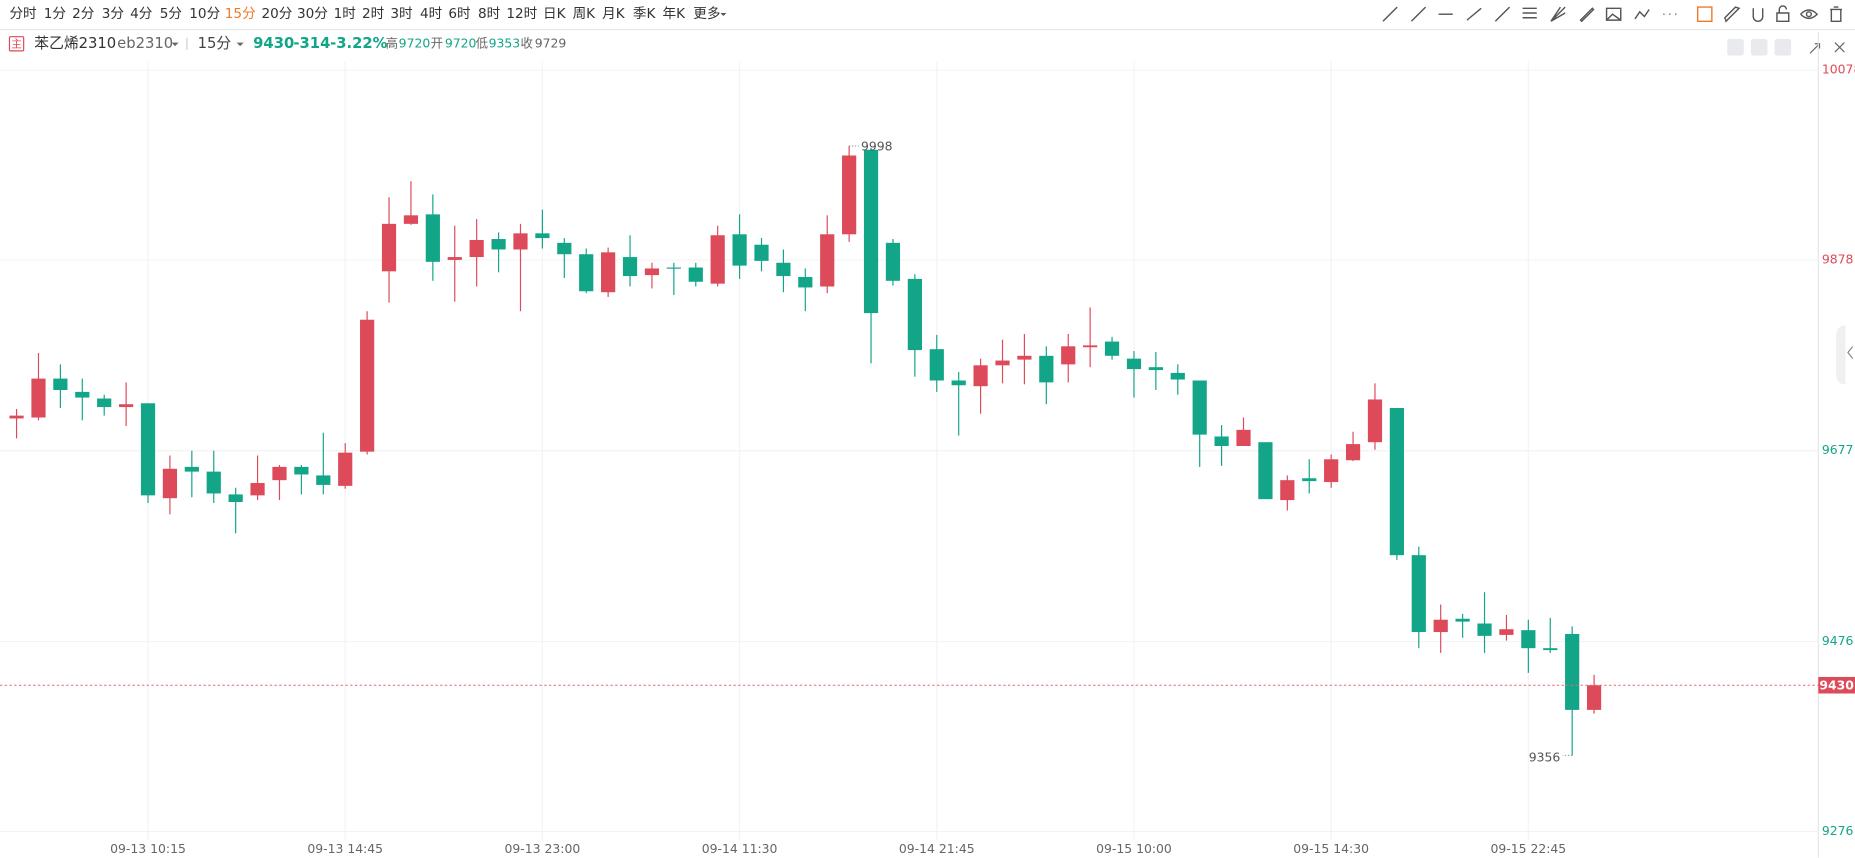 This screenshot has height=858, width=1855. What do you see at coordinates (23, 14) in the screenshot?
I see `period-button: 分时` at bounding box center [23, 14].